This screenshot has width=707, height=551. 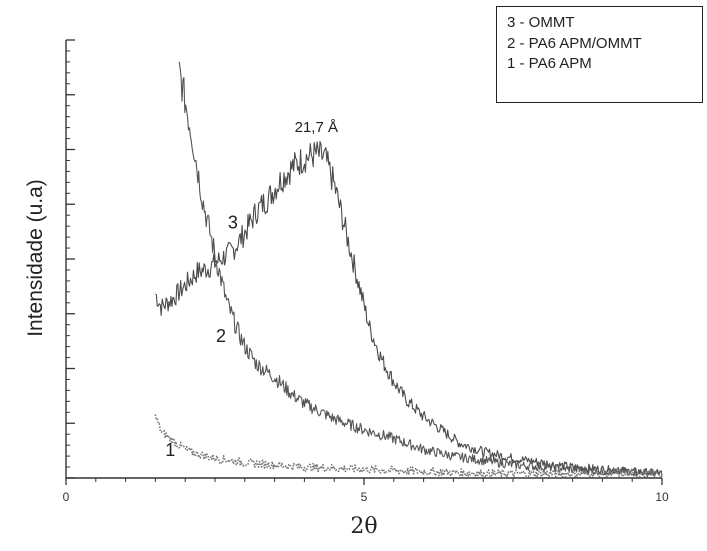 What do you see at coordinates (170, 450) in the screenshot?
I see `series-label-1: 1` at bounding box center [170, 450].